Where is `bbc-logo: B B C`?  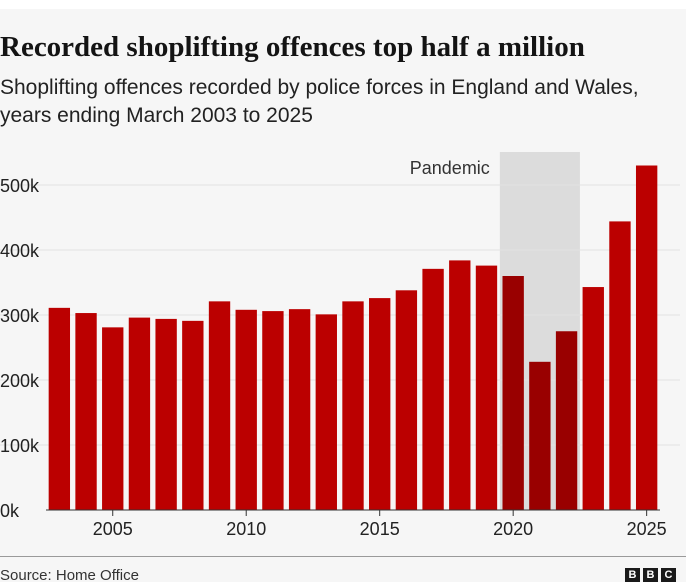 bbc-logo: B B C is located at coordinates (650, 575).